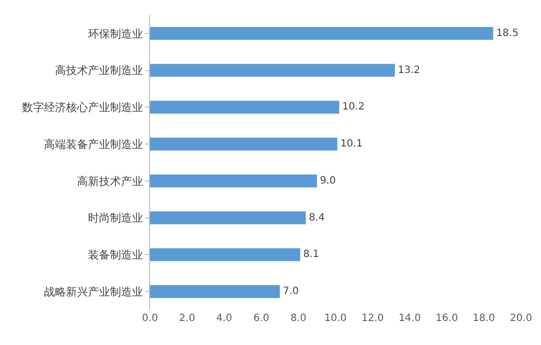 Image resolution: width=541 pixels, height=345 pixels. Describe the element at coordinates (109, 181) in the screenshot. I see `y-tick-label: 高新技术产业` at that location.